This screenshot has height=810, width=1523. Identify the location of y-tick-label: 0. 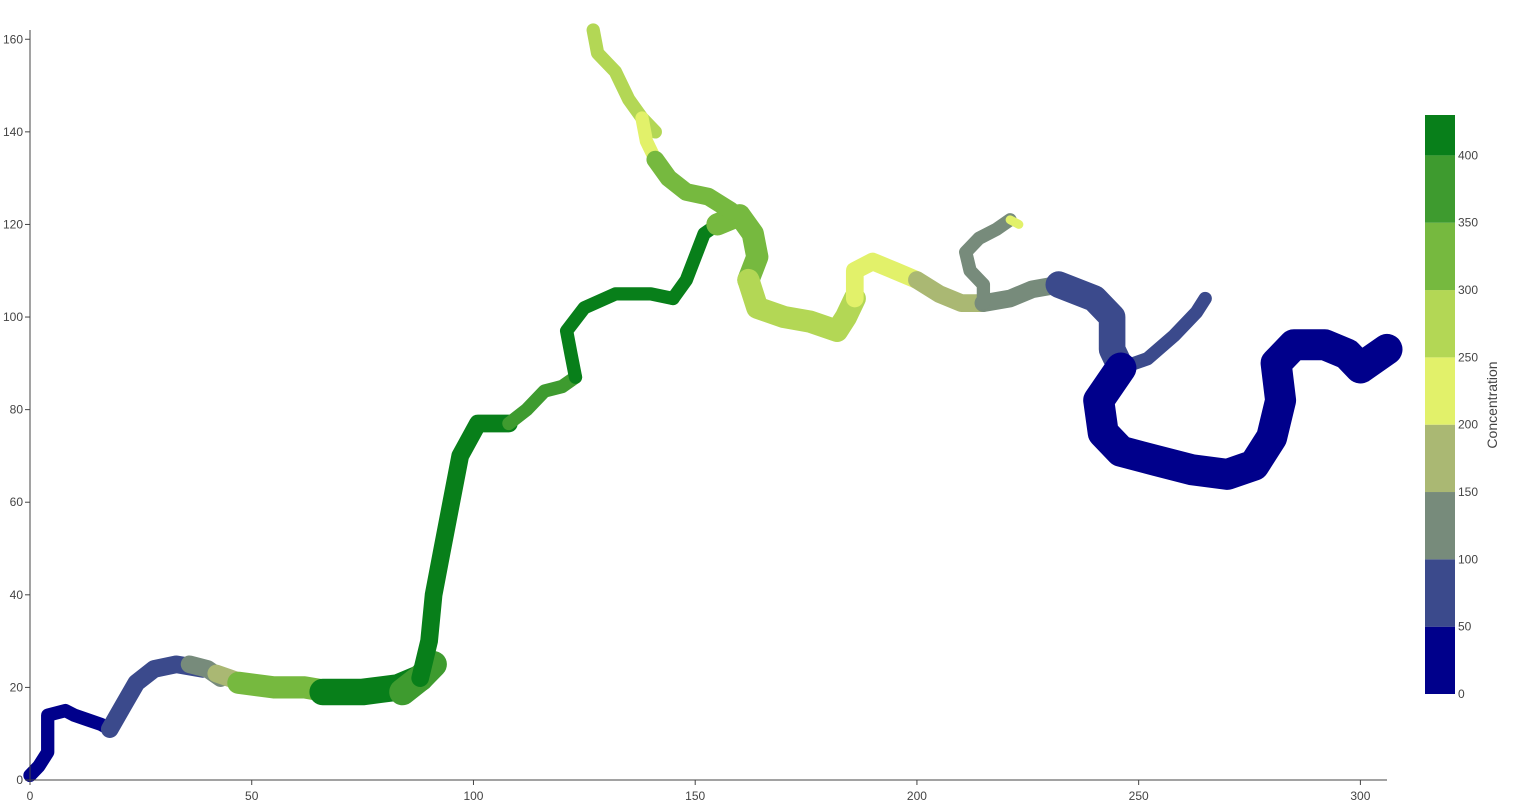
(19, 780).